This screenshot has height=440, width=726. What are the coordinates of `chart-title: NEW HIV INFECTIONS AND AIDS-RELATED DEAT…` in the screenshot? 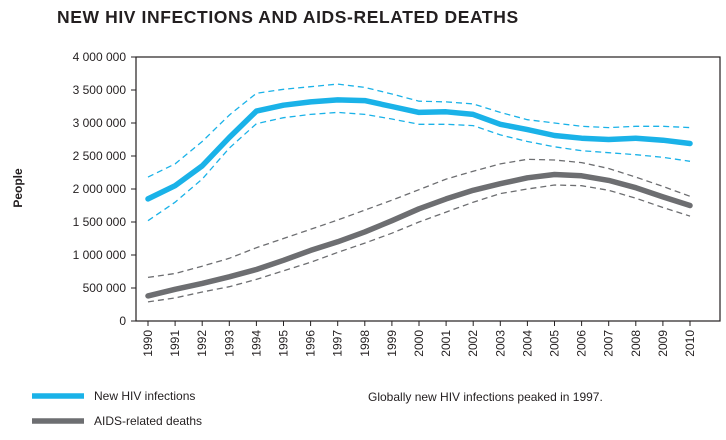 It's located at (288, 17).